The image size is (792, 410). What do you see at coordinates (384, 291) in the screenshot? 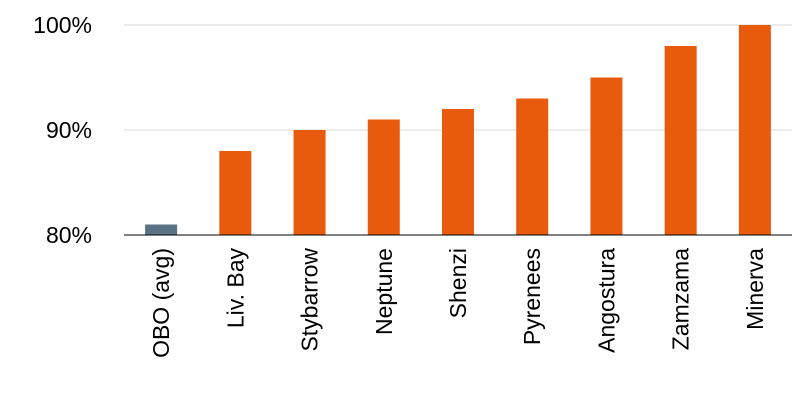
I see `x-tick-label-3: Neptune` at bounding box center [384, 291].